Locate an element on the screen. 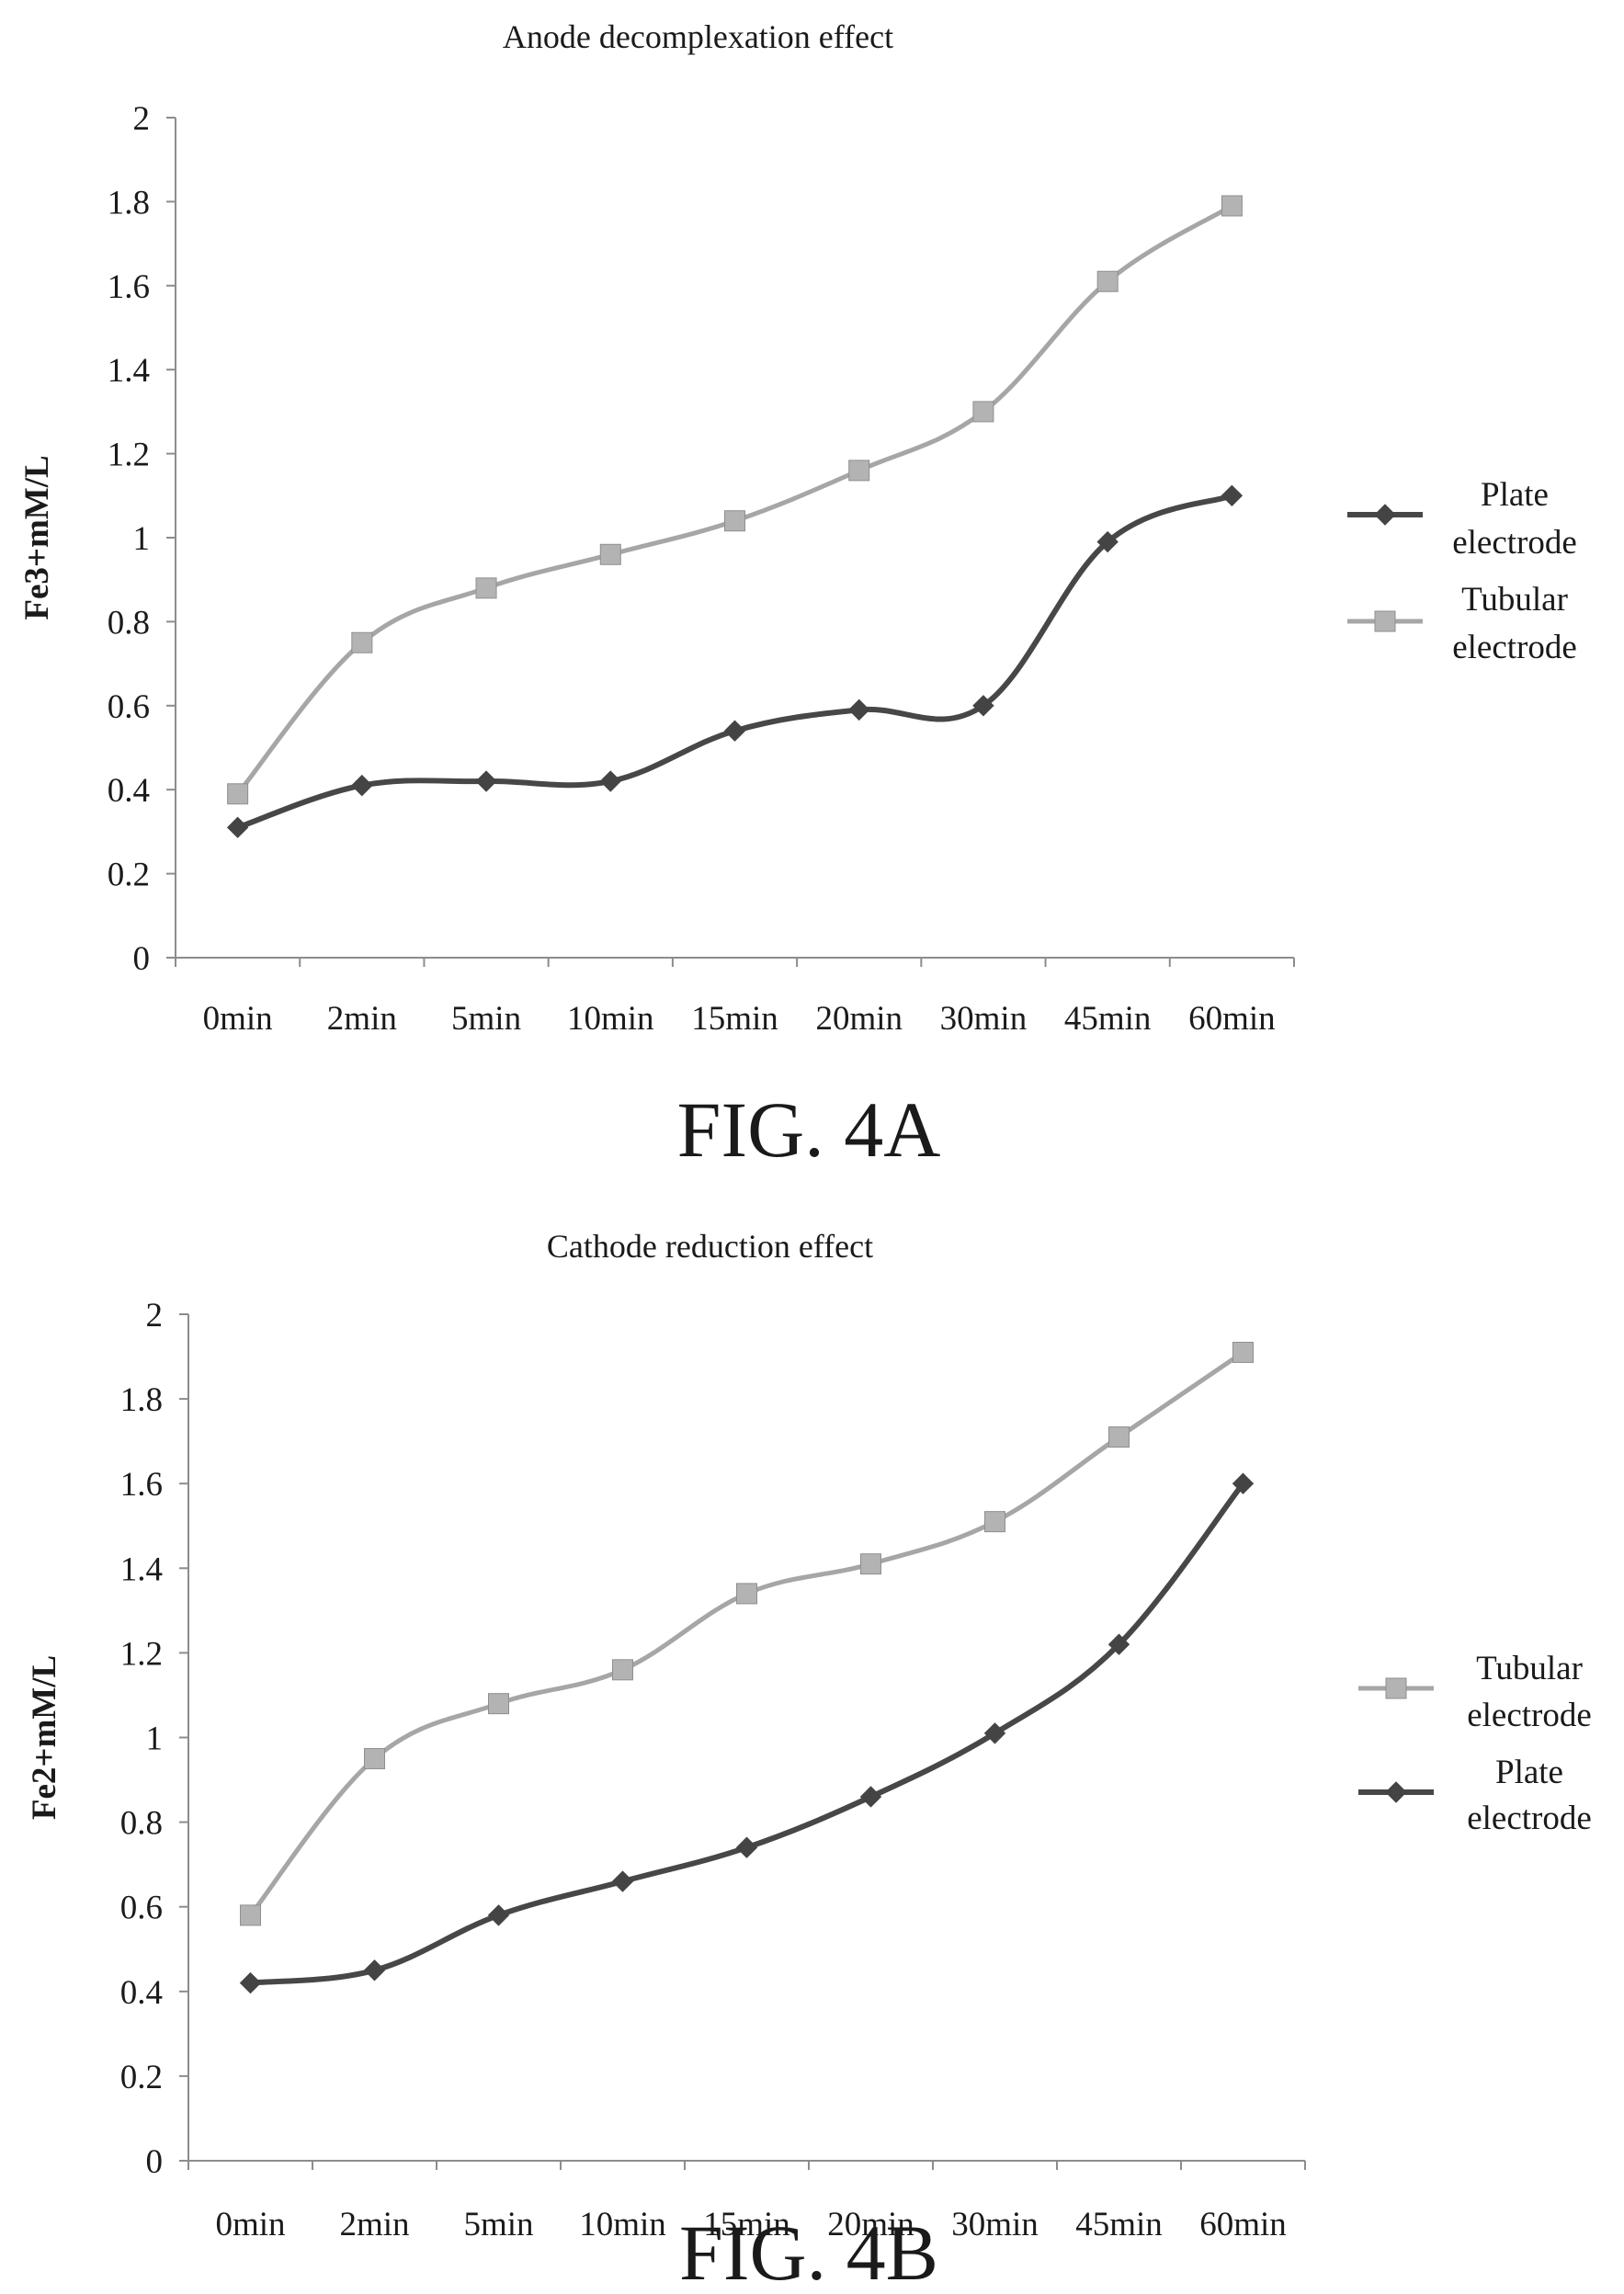 Image resolution: width=1624 pixels, height=2294 pixels. chart-1-y-tick-label: 1.6 is located at coordinates (129, 287).